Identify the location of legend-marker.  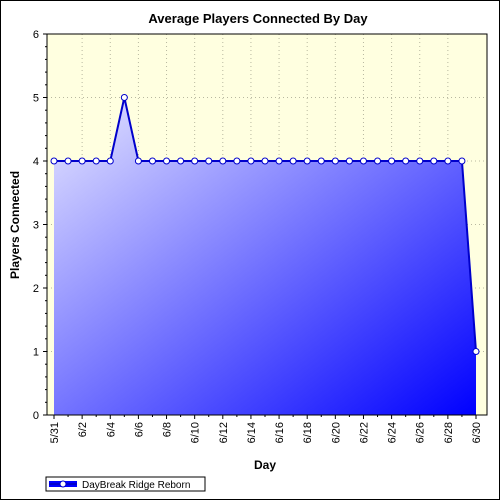
(63, 484).